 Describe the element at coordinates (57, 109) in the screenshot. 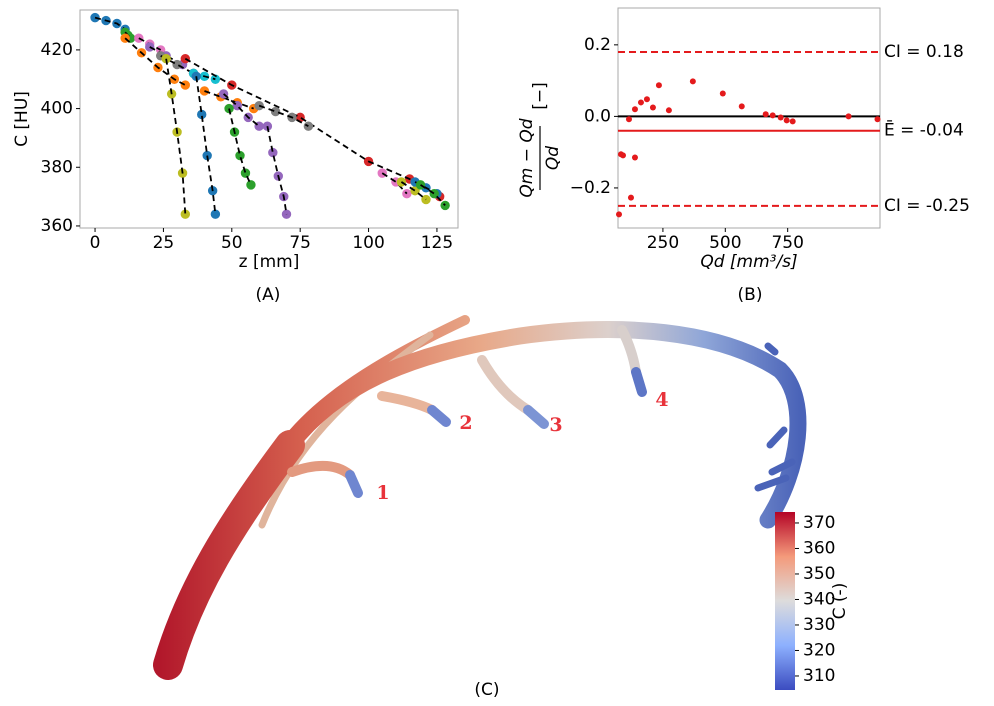

I see `y-tick-label: 400` at that location.